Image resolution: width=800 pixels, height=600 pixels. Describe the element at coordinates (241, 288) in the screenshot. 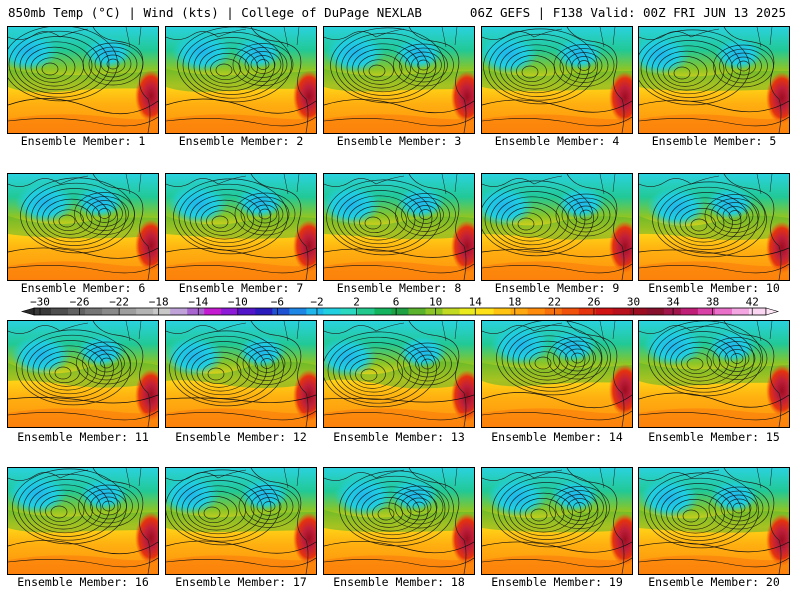

I see `ensemble-member-label: Ensemble Member: 7` at that location.